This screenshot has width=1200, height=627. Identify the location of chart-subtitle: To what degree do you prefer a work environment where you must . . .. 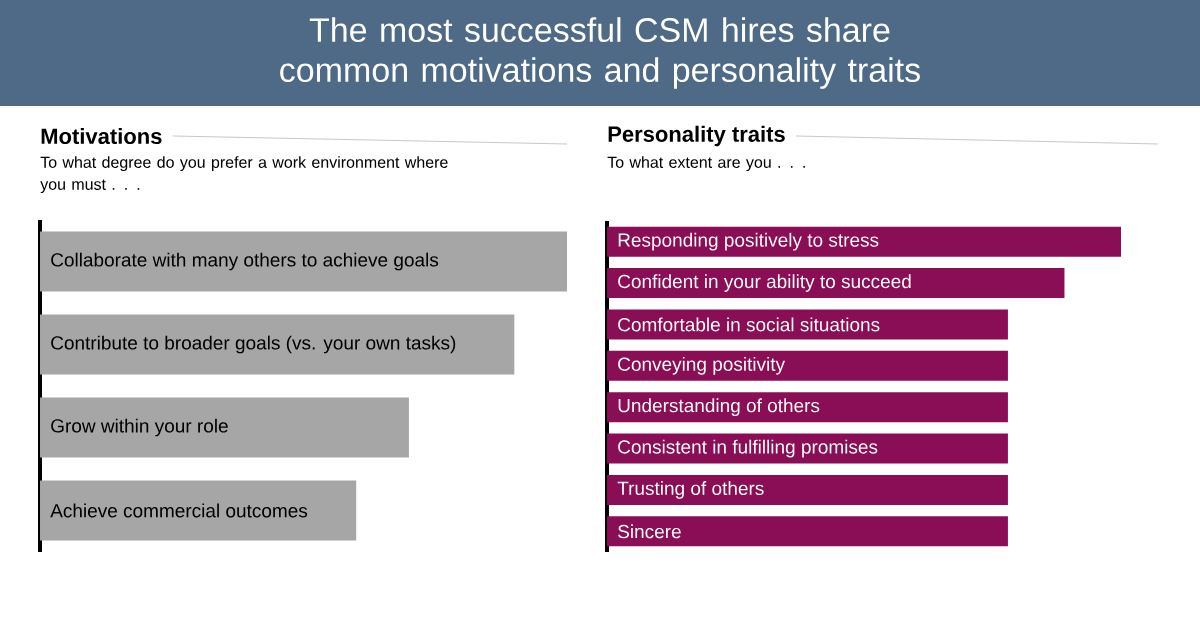
(244, 175).